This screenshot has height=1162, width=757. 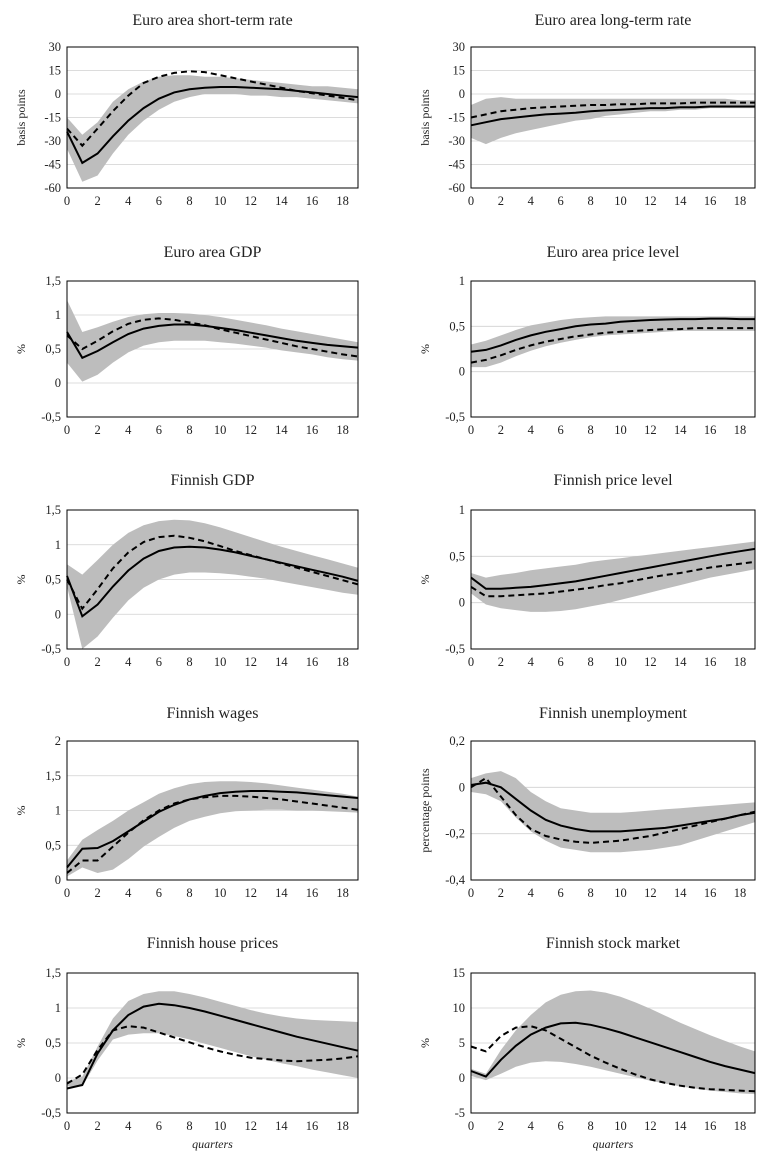 What do you see at coordinates (613, 943) in the screenshot?
I see `chart-title: Finnish stock market` at bounding box center [613, 943].